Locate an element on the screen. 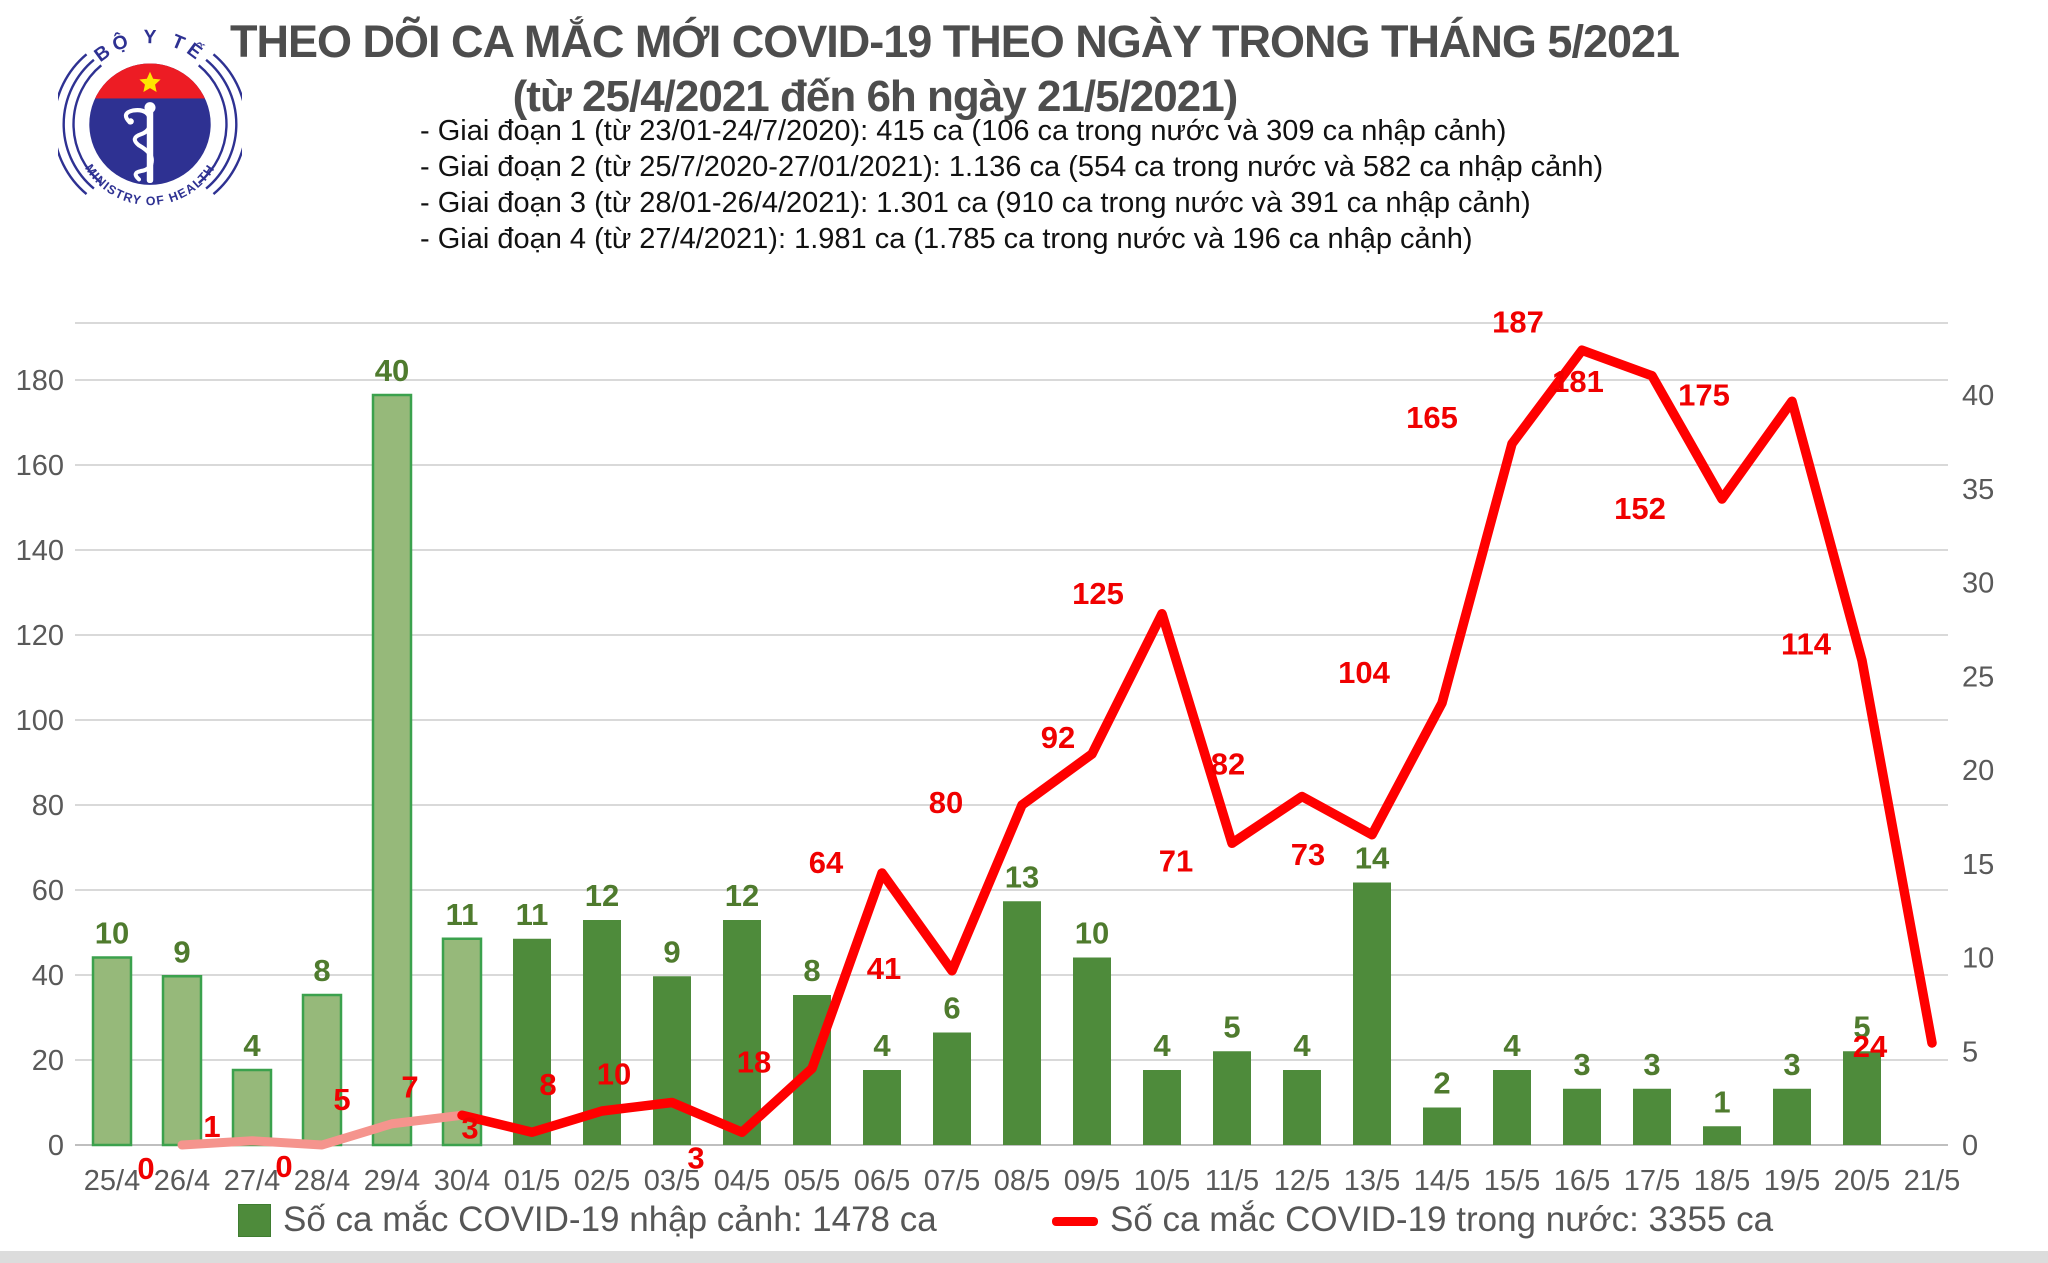  right-axis-tick-label: 40 is located at coordinates (1978, 396).